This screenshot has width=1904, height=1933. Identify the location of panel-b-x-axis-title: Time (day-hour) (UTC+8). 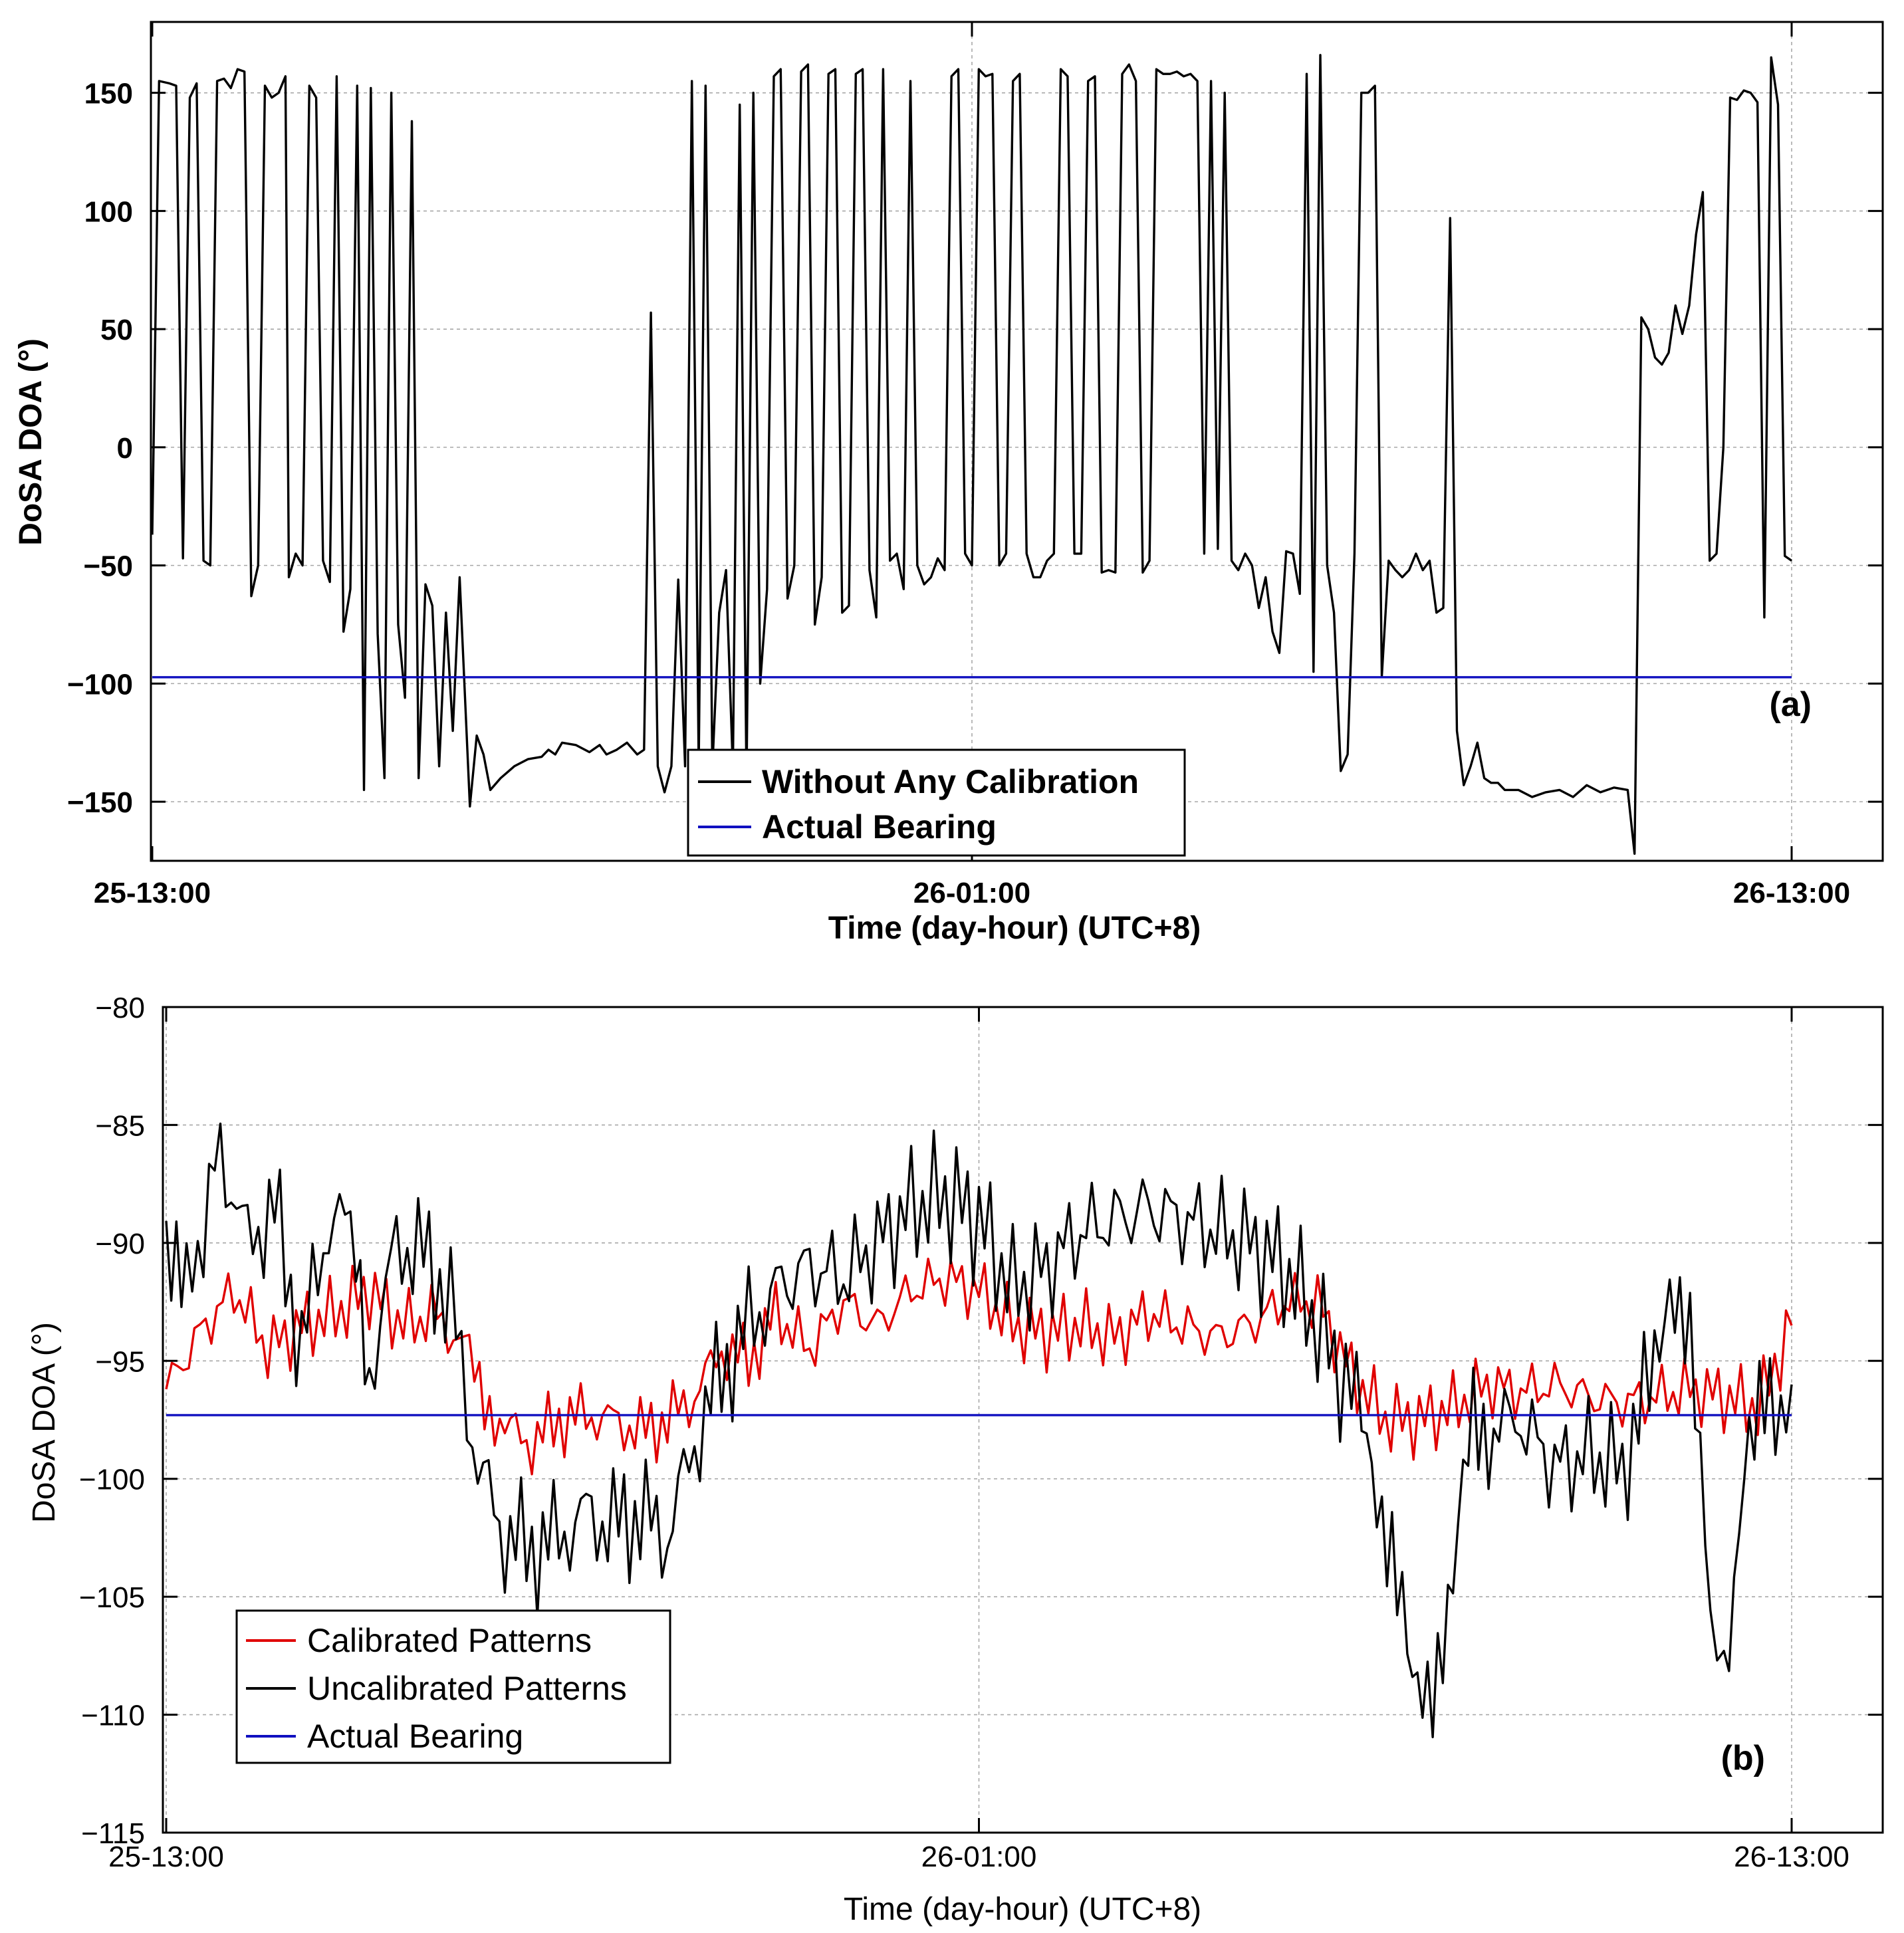
(1022, 1909).